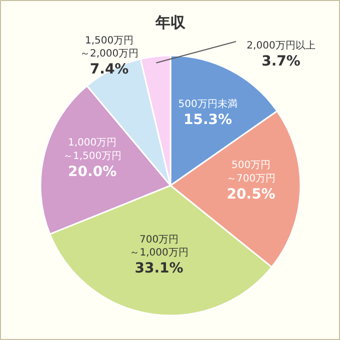 The image size is (340, 340). What do you see at coordinates (281, 46) in the screenshot?
I see `slice-label: 2,000万円以上` at bounding box center [281, 46].